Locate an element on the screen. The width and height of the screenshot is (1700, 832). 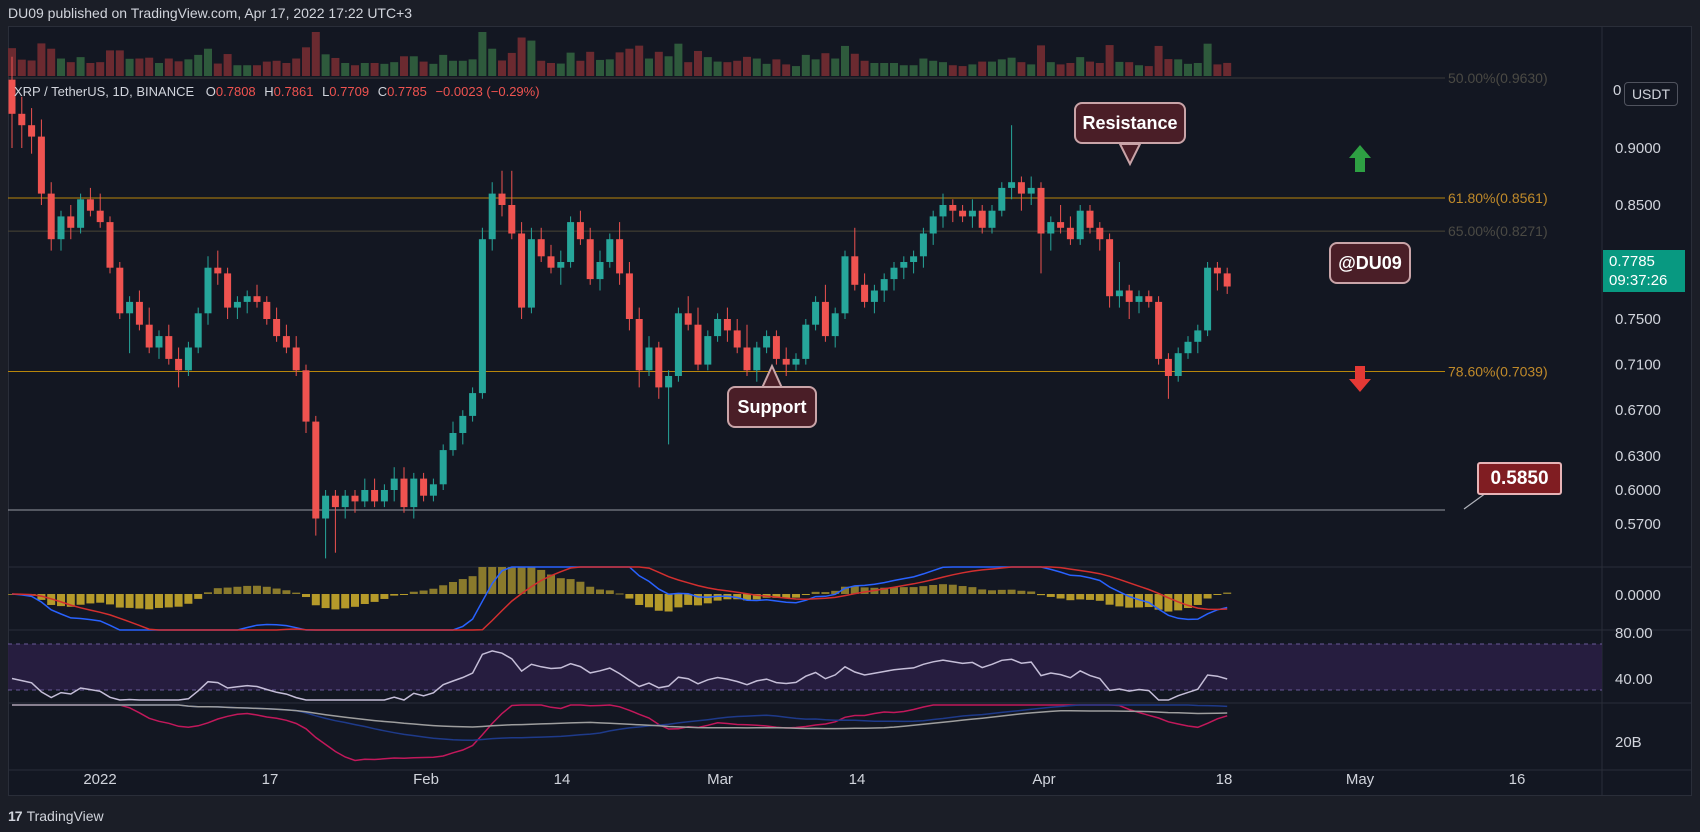
price-tick-partial: 0 is located at coordinates (1617, 90).